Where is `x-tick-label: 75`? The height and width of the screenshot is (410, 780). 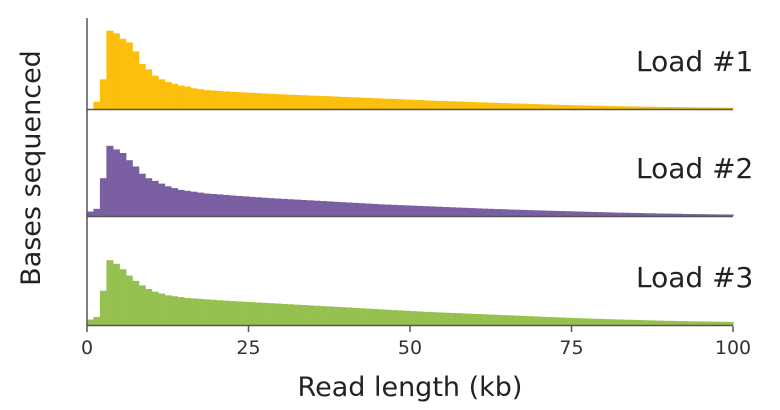 x-tick-label: 75 is located at coordinates (571, 348).